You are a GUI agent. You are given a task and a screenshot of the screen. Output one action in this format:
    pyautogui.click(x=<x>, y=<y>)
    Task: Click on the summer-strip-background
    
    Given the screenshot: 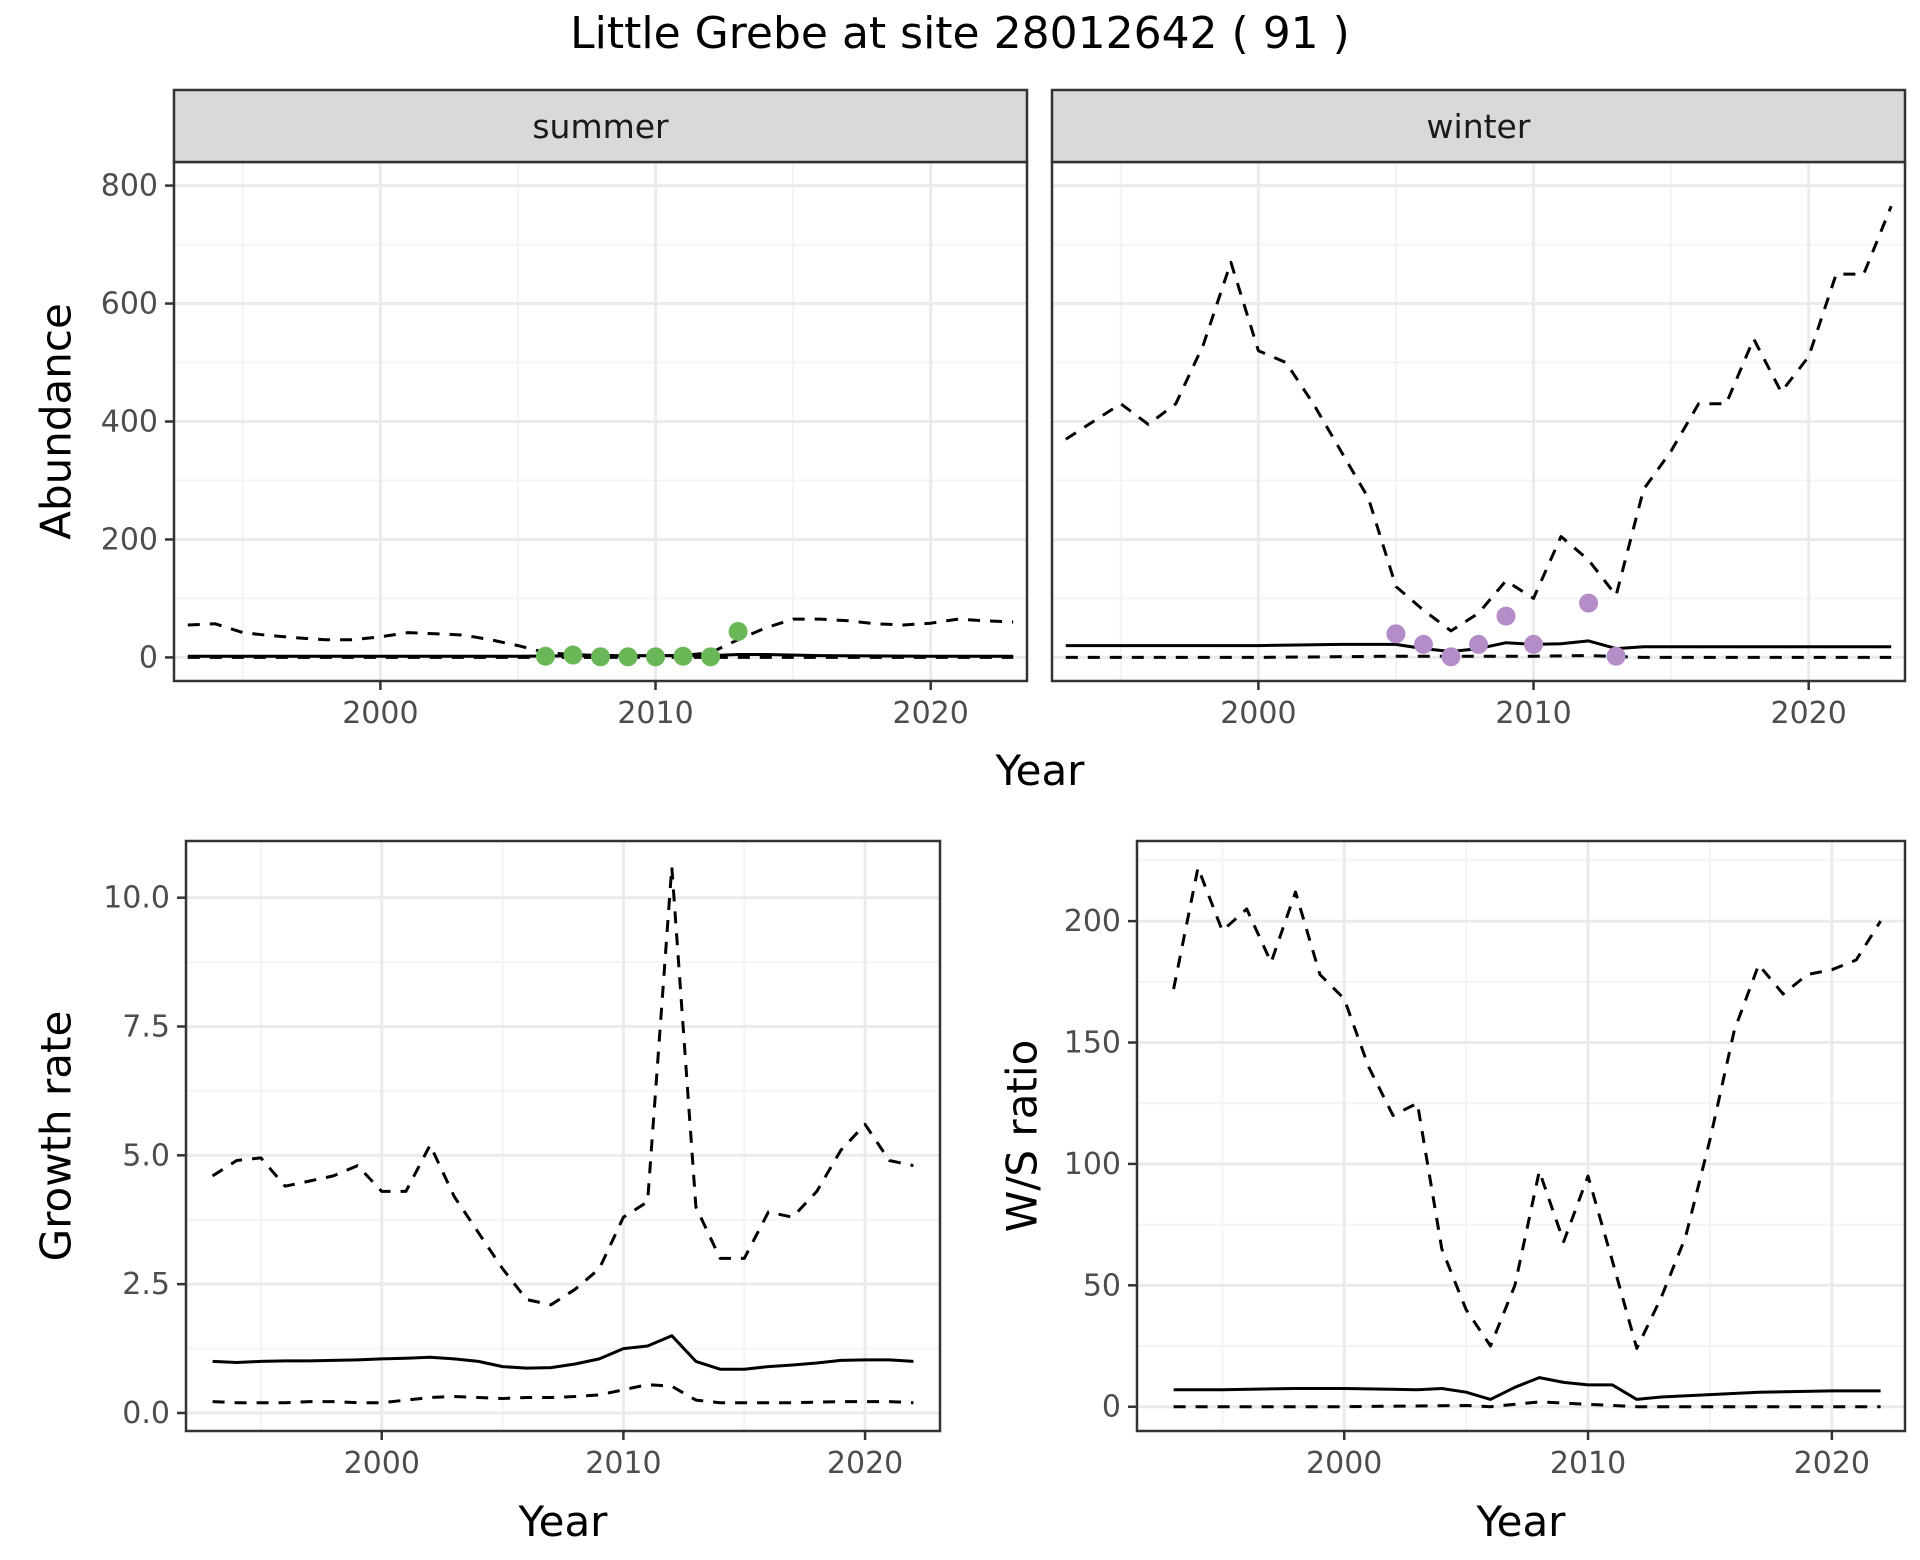 What is the action you would take?
    pyautogui.click(x=600, y=126)
    